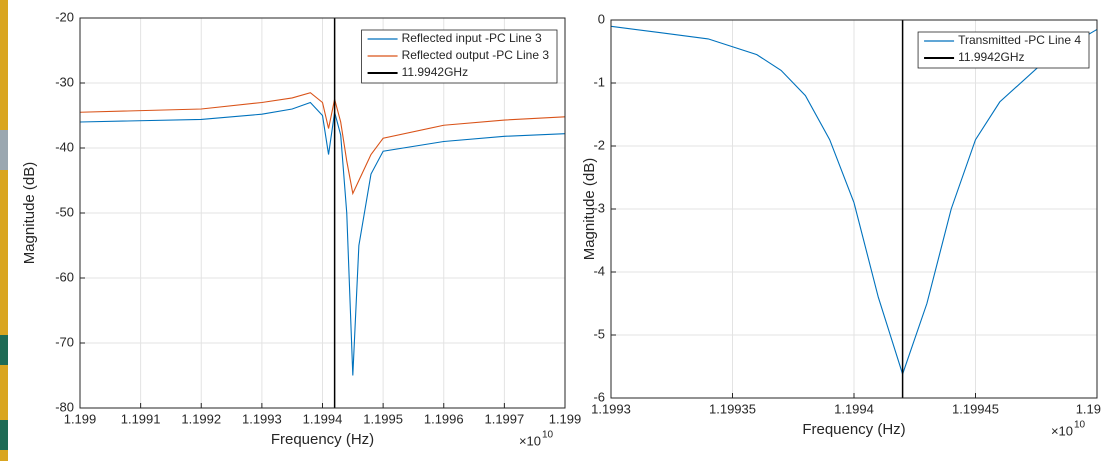 This screenshot has height=461, width=1102. I want to click on y-tick-label: -70, so click(64, 341).